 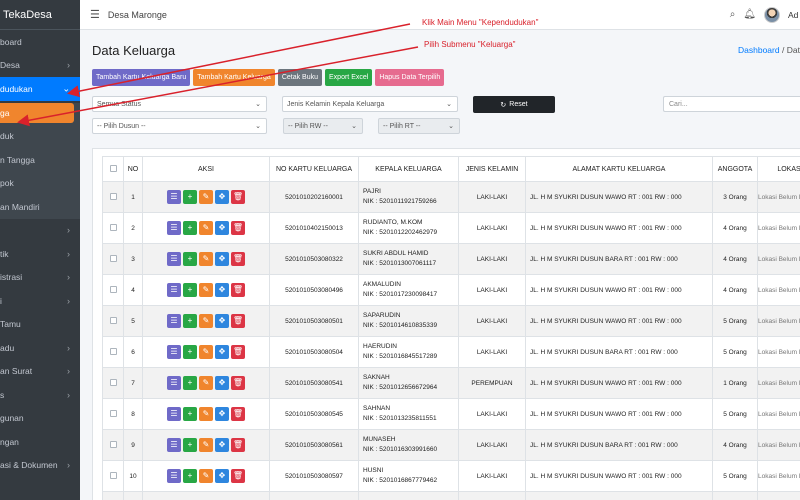 What do you see at coordinates (40, 442) in the screenshot?
I see `sidebar-item-9: ngan` at bounding box center [40, 442].